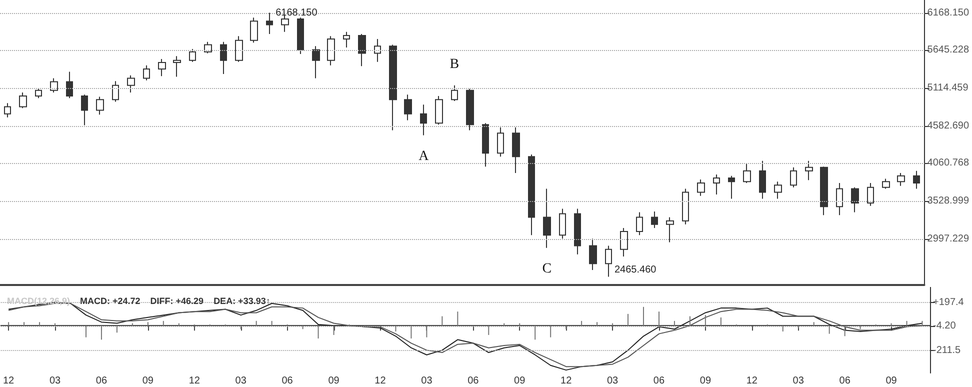  What do you see at coordinates (944, 326) in the screenshot?
I see `y-tick-label: -4.20` at bounding box center [944, 326].